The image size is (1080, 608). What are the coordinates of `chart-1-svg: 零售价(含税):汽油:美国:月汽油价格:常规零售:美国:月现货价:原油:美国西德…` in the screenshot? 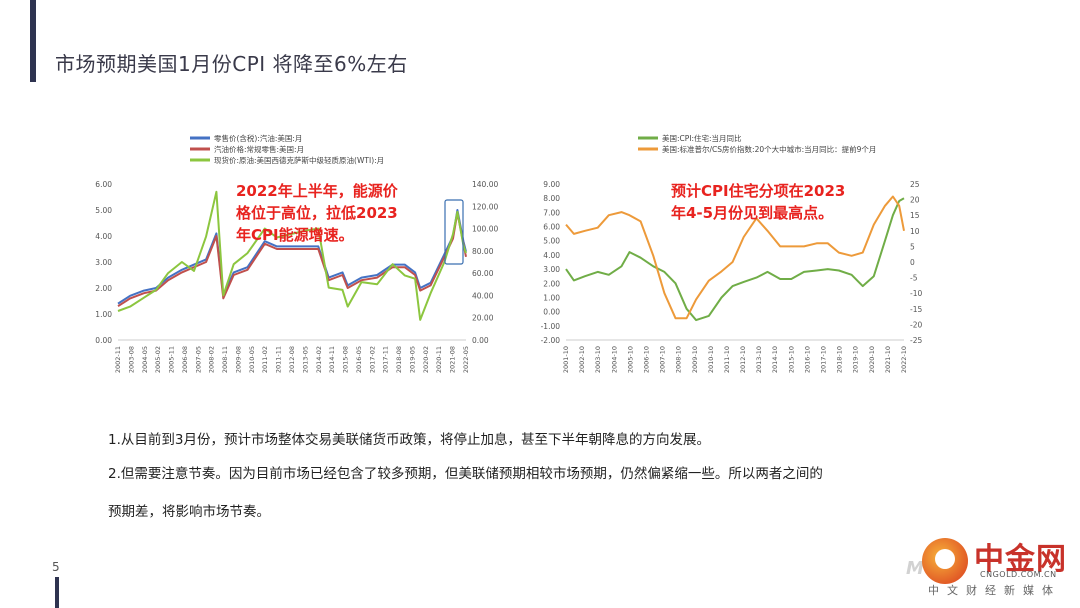 It's located at (296, 253).